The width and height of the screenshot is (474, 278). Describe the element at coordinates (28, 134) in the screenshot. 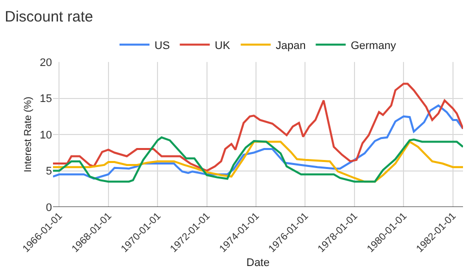

I see `y-axis-title: Interest Rate (%)` at that location.